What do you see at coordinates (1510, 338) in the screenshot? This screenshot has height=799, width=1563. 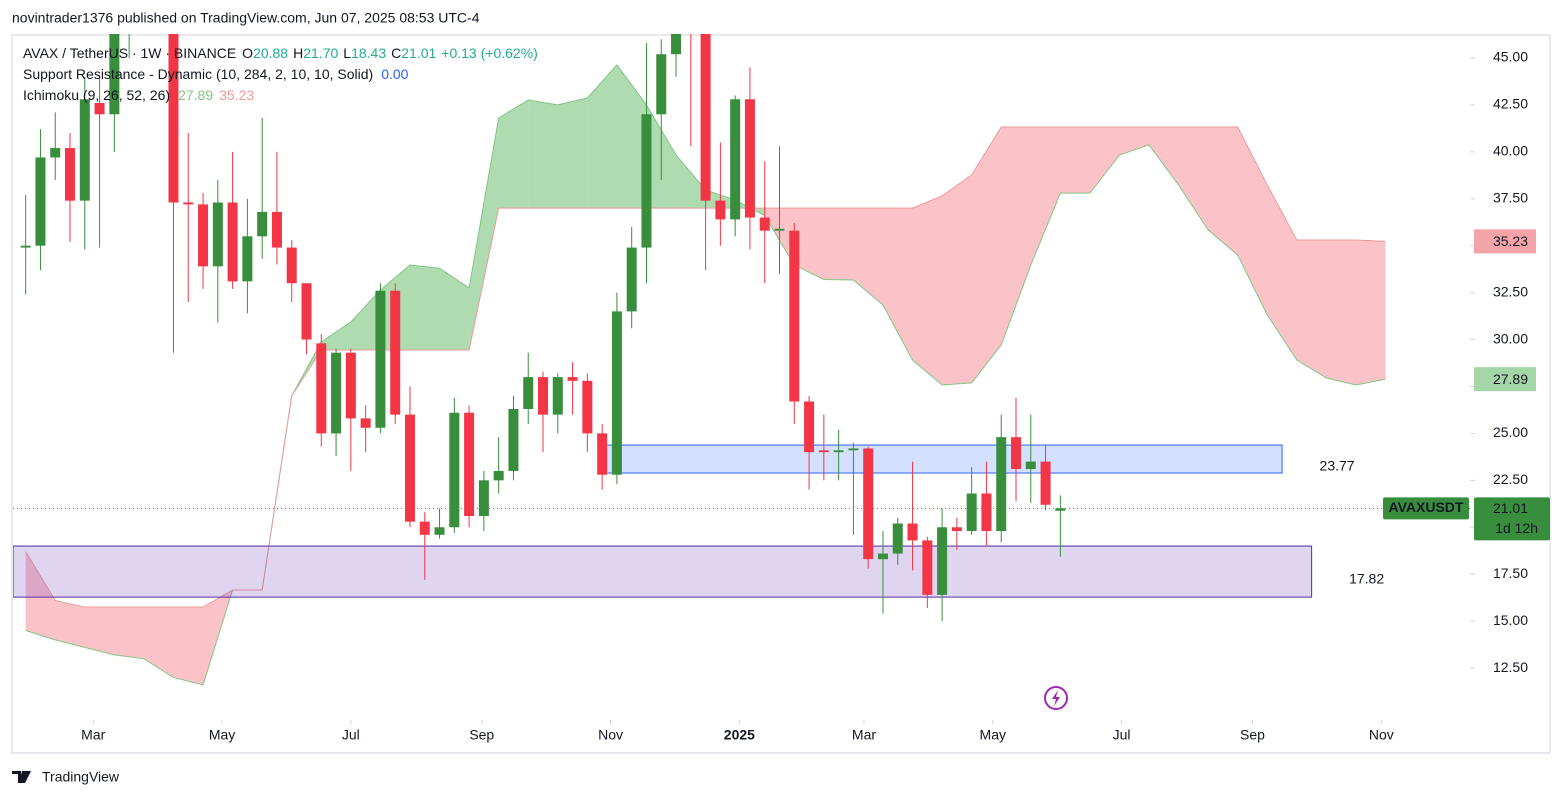 I see `y-tick-label: 30.00` at bounding box center [1510, 338].